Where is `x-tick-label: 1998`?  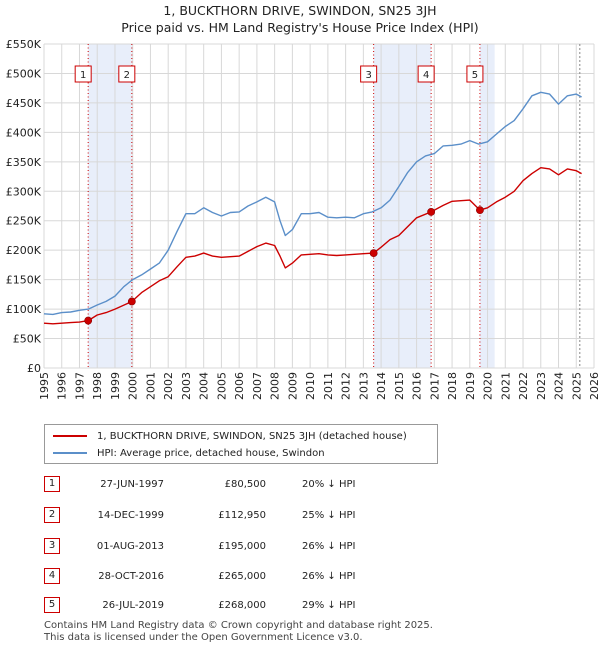 x-tick-label: 1998 is located at coordinates (97, 386).